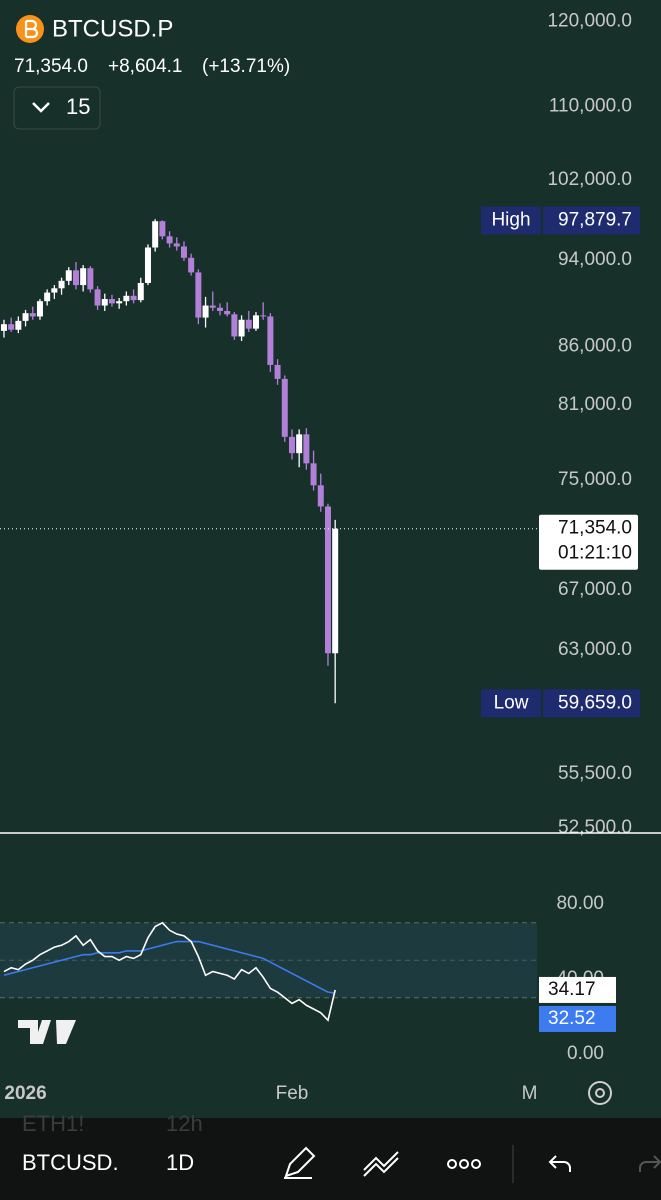 The image size is (661, 1200). I want to click on interval-toggle, so click(57, 108).